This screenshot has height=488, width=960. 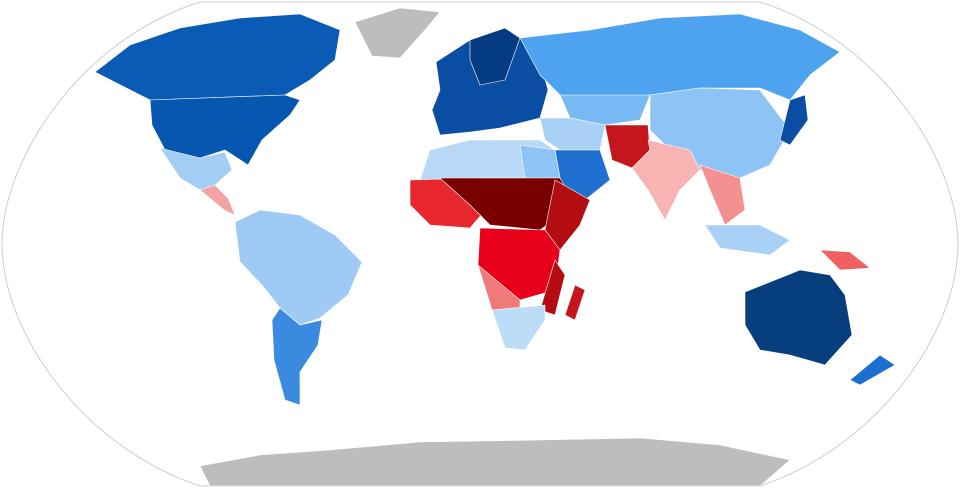 What do you see at coordinates (495, 56) in the screenshot?
I see `scandinavia` at bounding box center [495, 56].